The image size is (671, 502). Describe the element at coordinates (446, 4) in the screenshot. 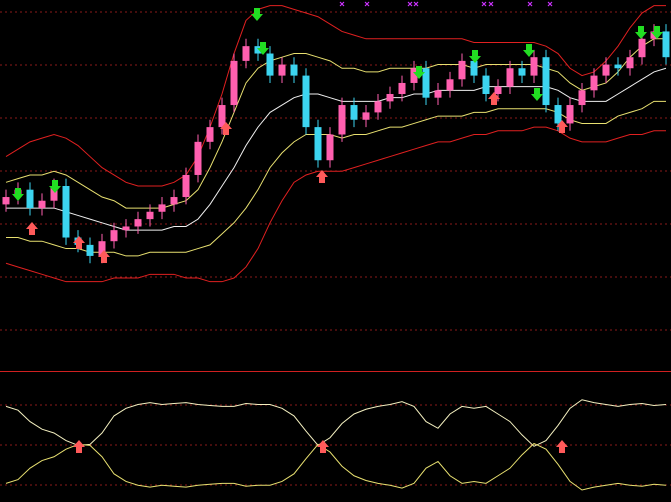

I see `markers` at that location.